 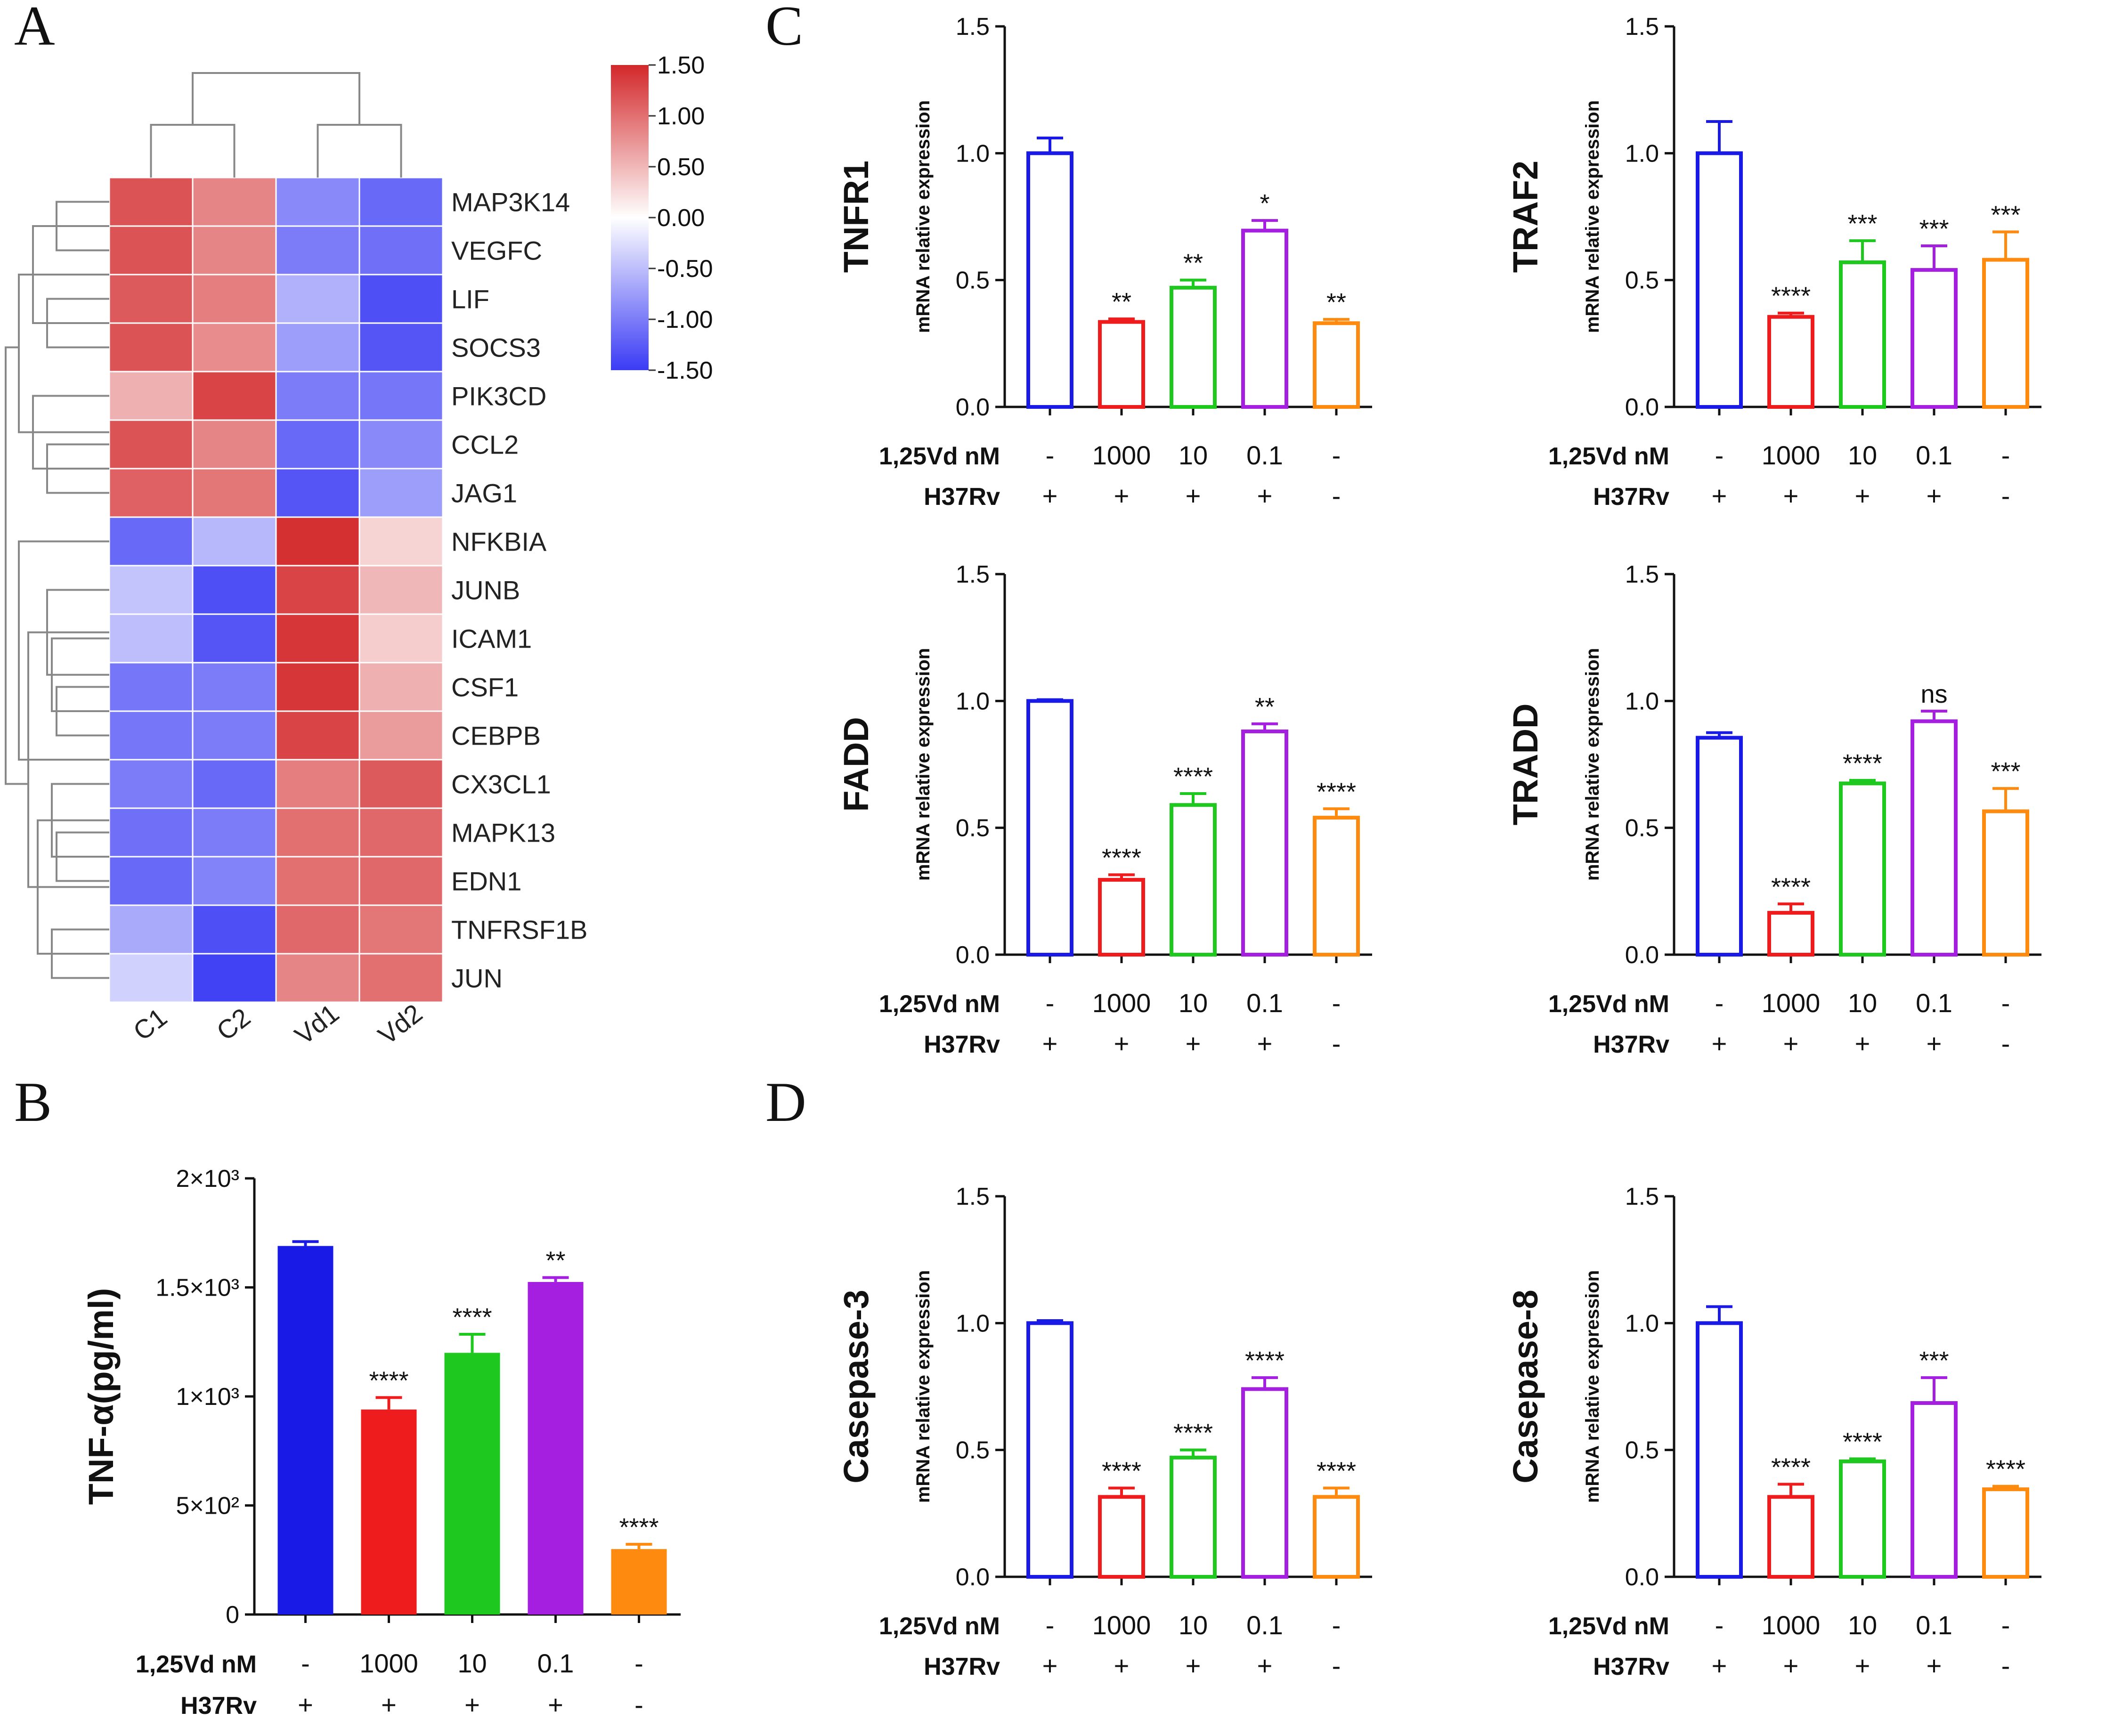 I want to click on color-scale-bar, so click(x=630, y=217).